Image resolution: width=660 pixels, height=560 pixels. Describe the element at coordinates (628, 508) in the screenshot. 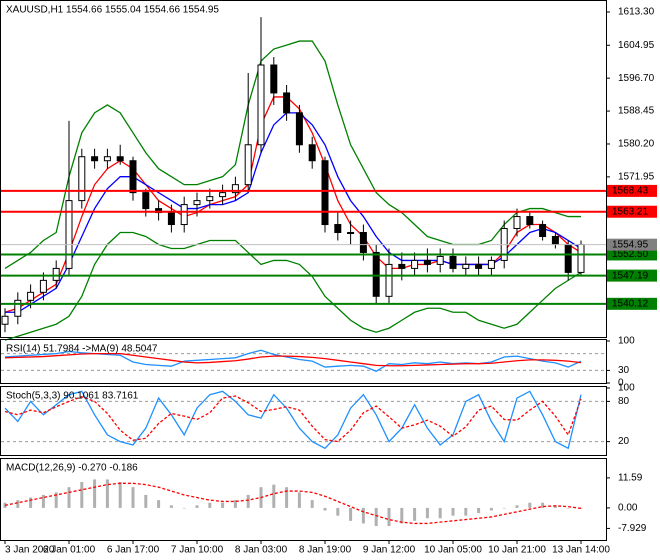

I see `y-tick-label: 0.00` at that location.